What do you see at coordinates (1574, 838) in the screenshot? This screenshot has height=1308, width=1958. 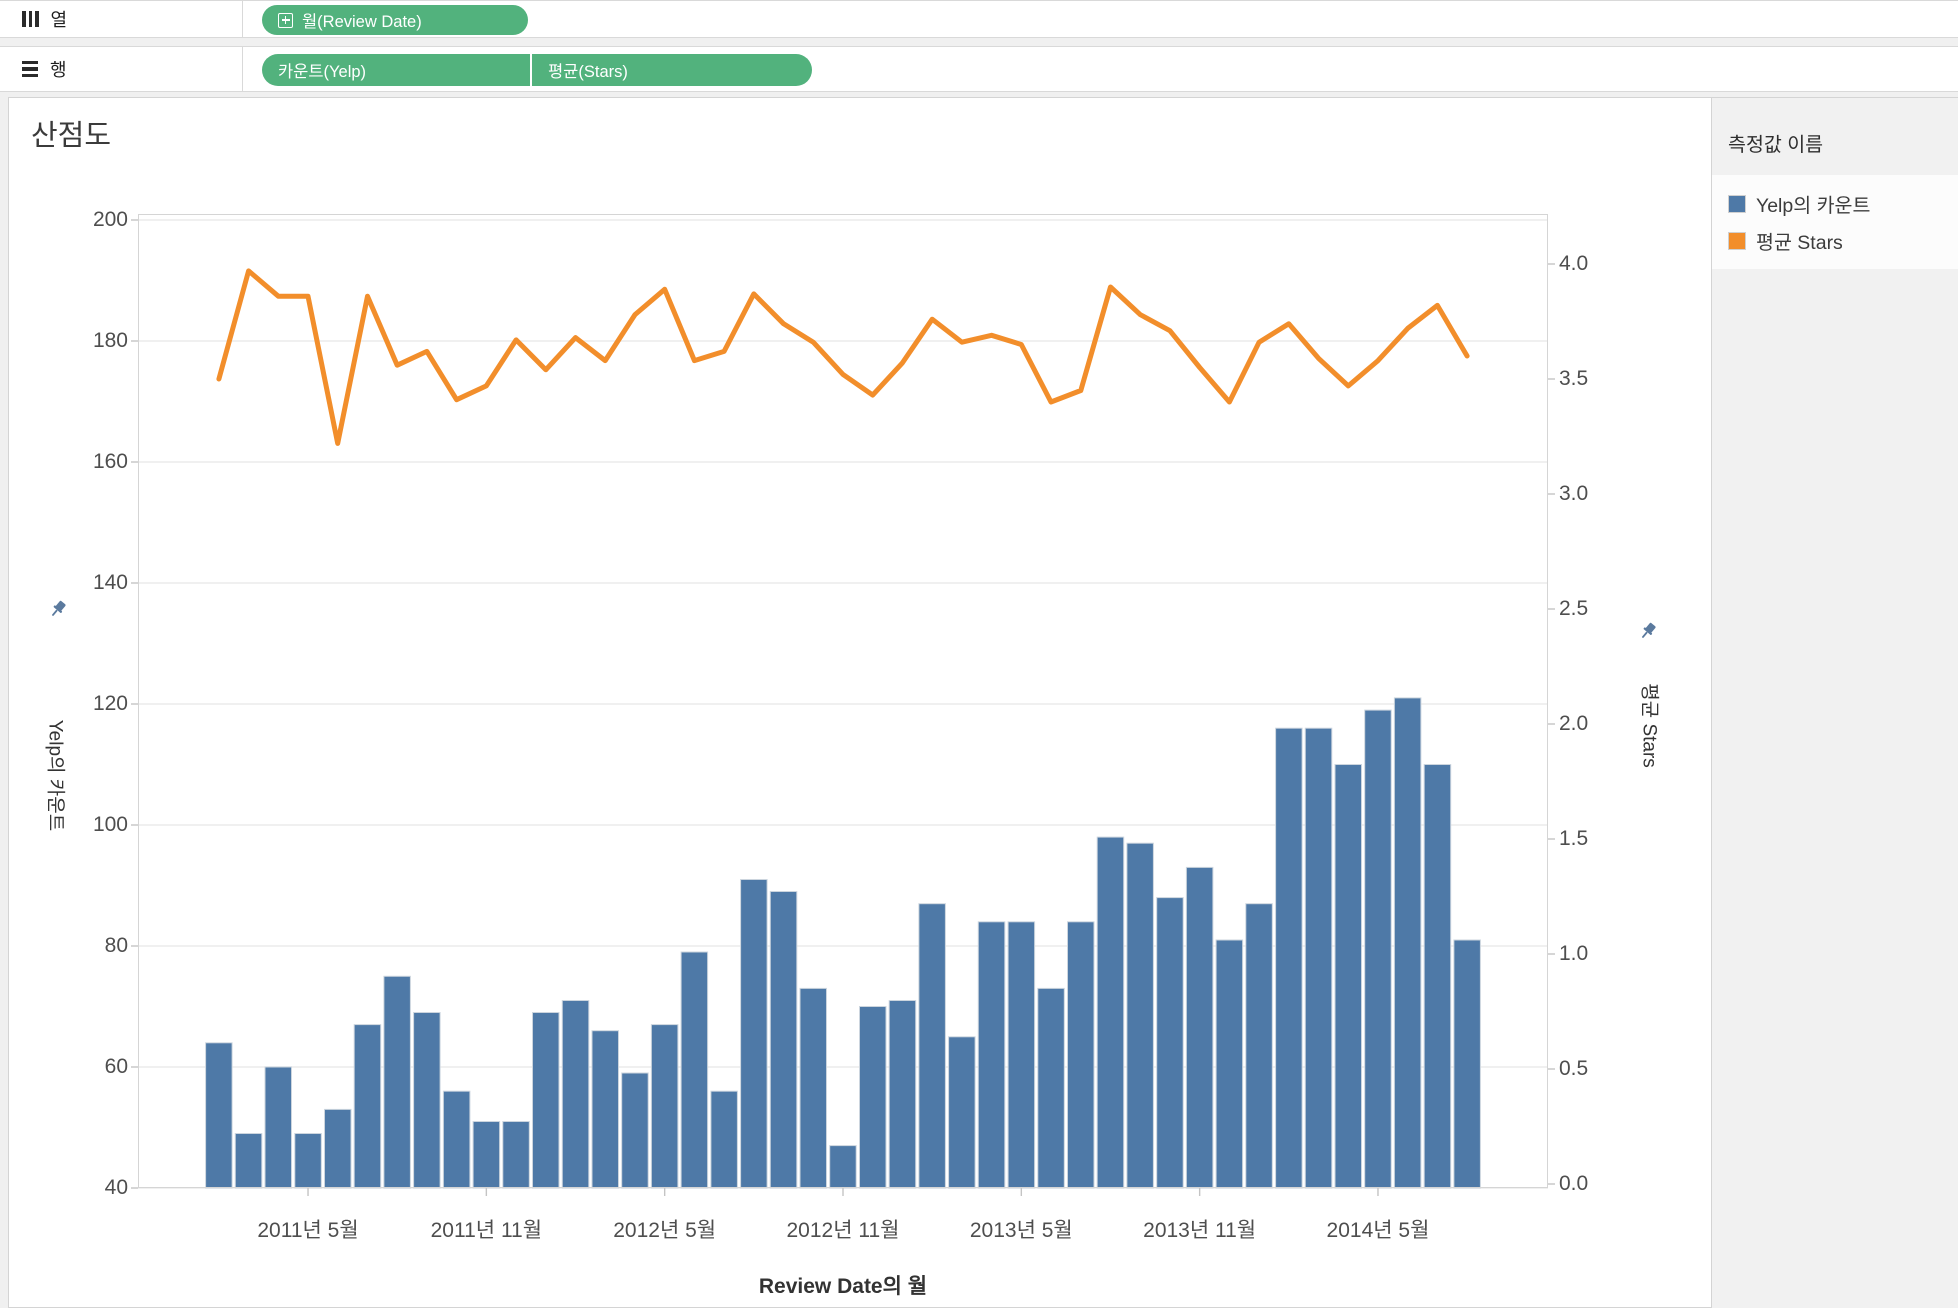 I see `right-axis-tick-label: 1.5` at bounding box center [1574, 838].